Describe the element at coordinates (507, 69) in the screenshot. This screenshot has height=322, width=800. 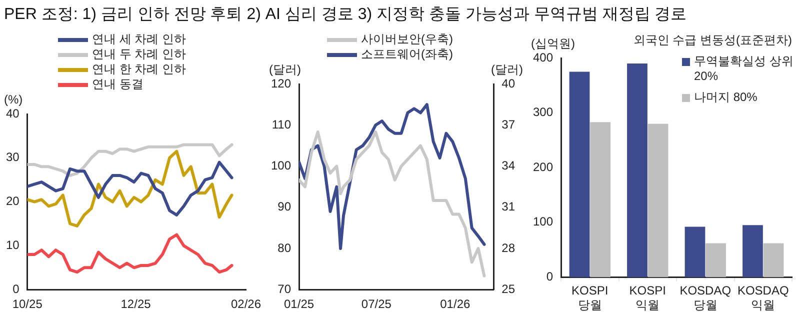
I see `y2-axis-title: (달러)` at that location.